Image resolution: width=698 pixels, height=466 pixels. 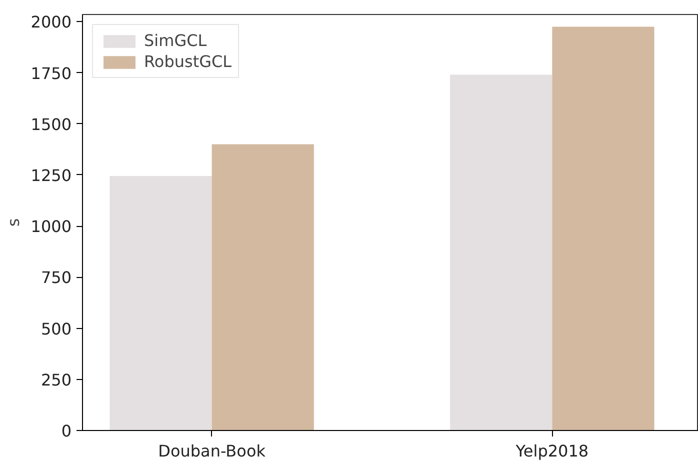 What do you see at coordinates (212, 451) in the screenshot?
I see `x-tick-label: Douban-Book` at bounding box center [212, 451].